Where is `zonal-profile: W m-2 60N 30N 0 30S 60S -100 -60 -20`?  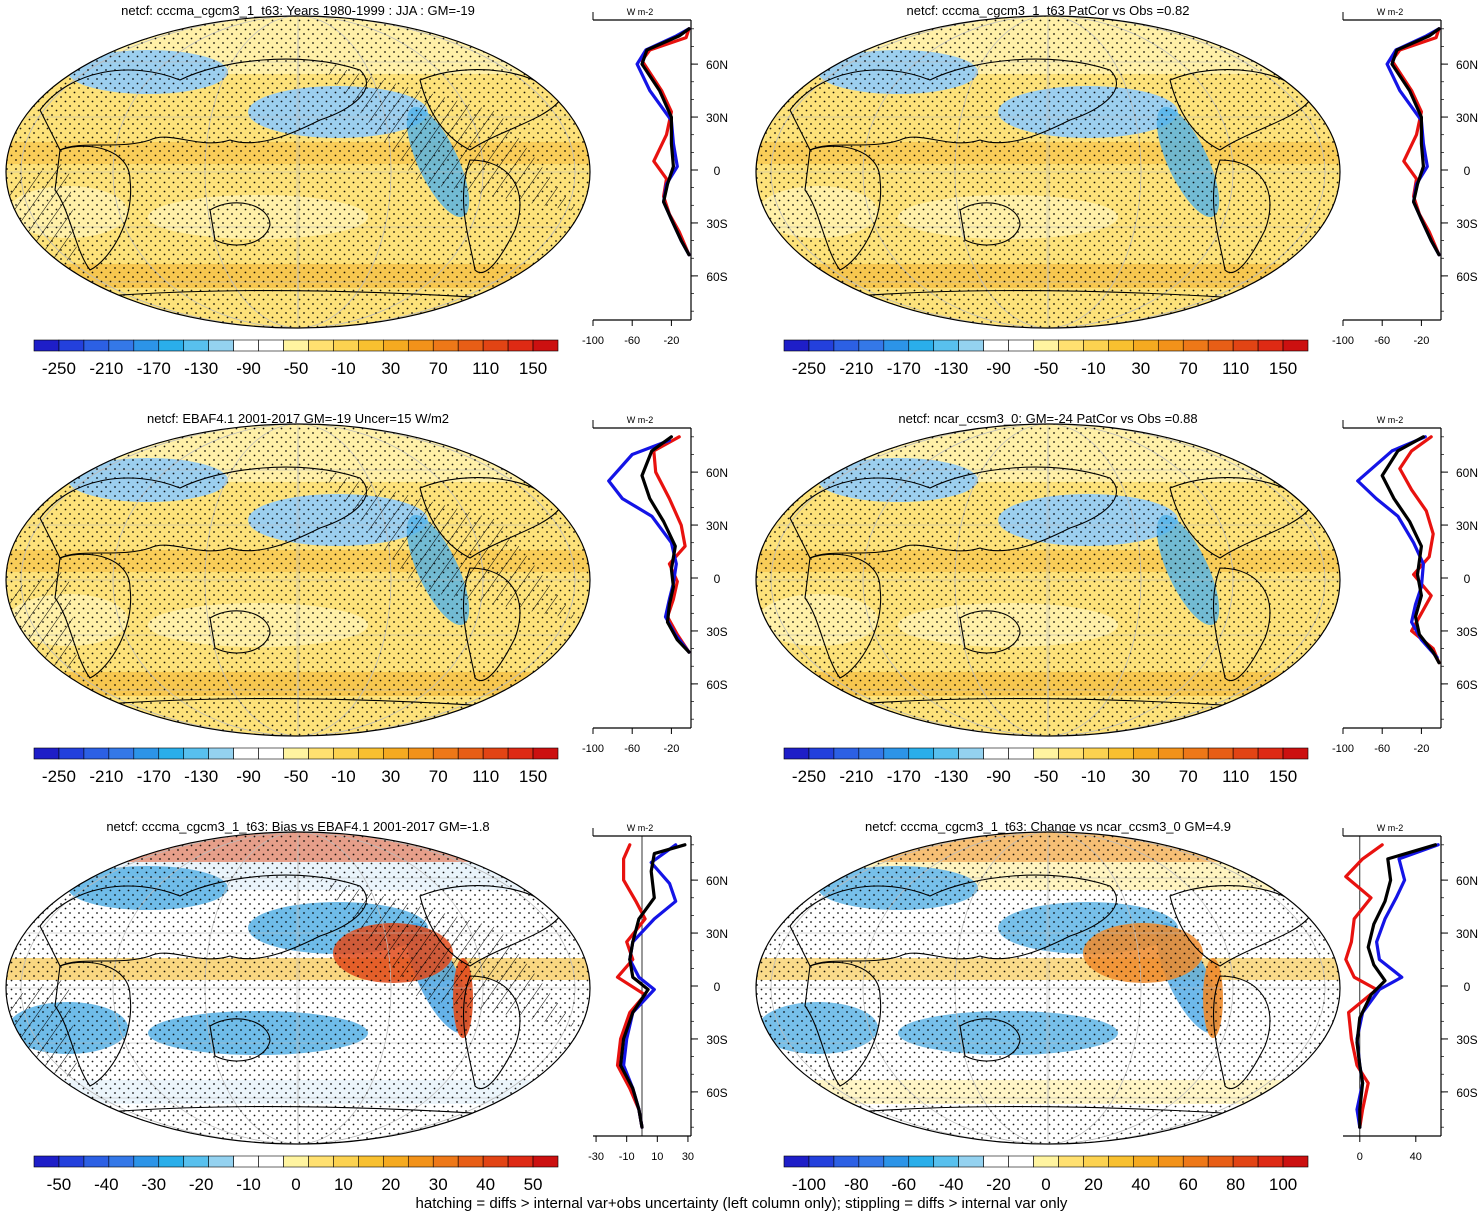 zonal-profile: W m-2 60N 30N 0 30S 60S -100 -60 -20 is located at coordinates (1405, 585).